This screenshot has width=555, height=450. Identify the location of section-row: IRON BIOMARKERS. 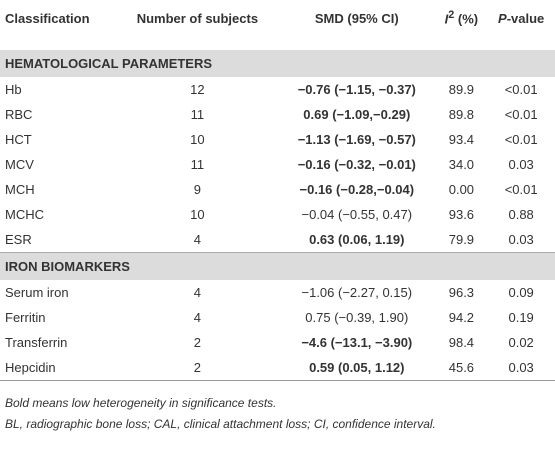
(277, 266).